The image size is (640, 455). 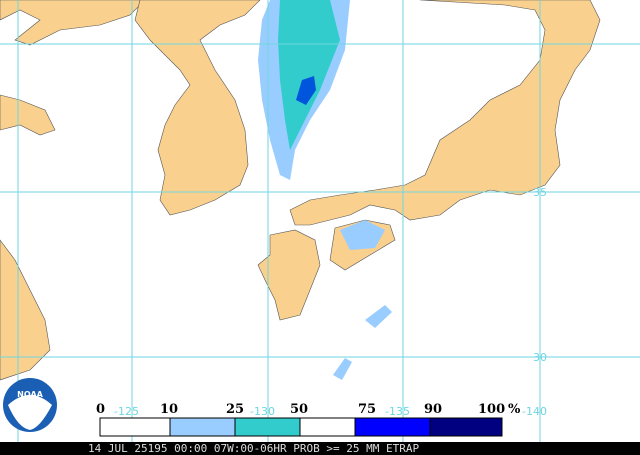 What do you see at coordinates (534, 411) in the screenshot?
I see `lon-label: -140` at bounding box center [534, 411].